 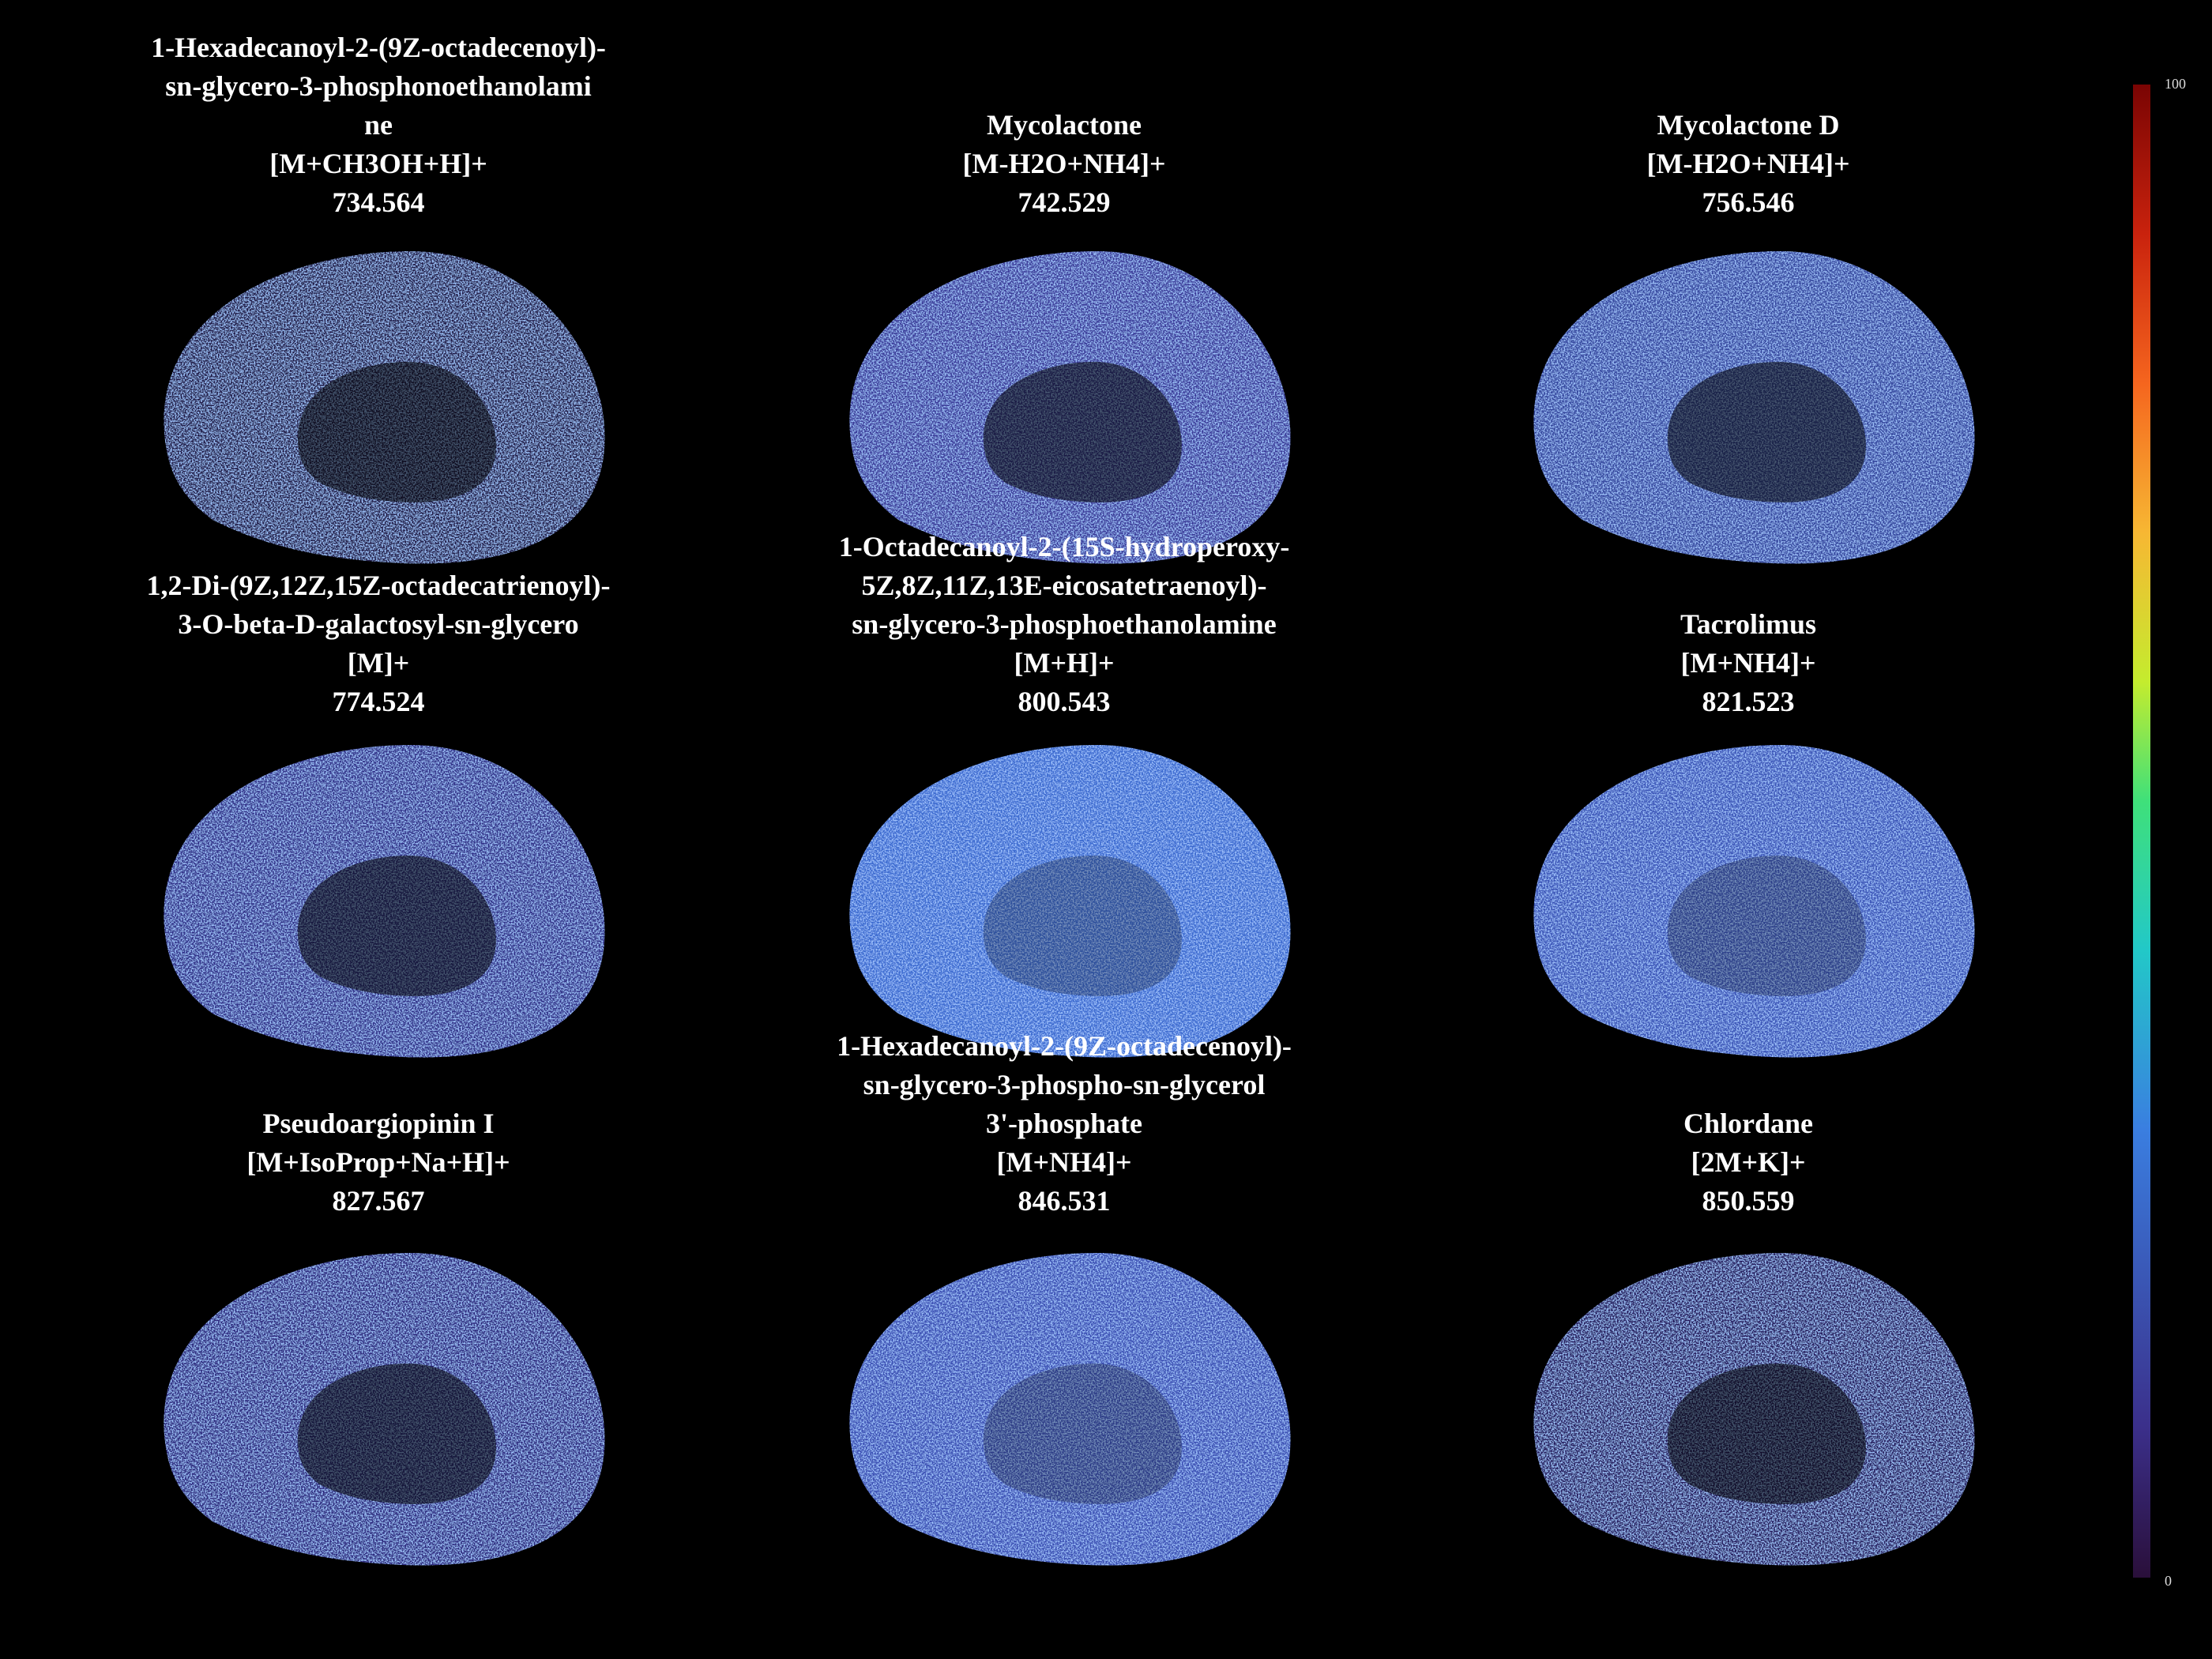 What do you see at coordinates (1754, 1337) in the screenshot?
I see `panel: Chlordane [2M+K]+ 850.559` at bounding box center [1754, 1337].